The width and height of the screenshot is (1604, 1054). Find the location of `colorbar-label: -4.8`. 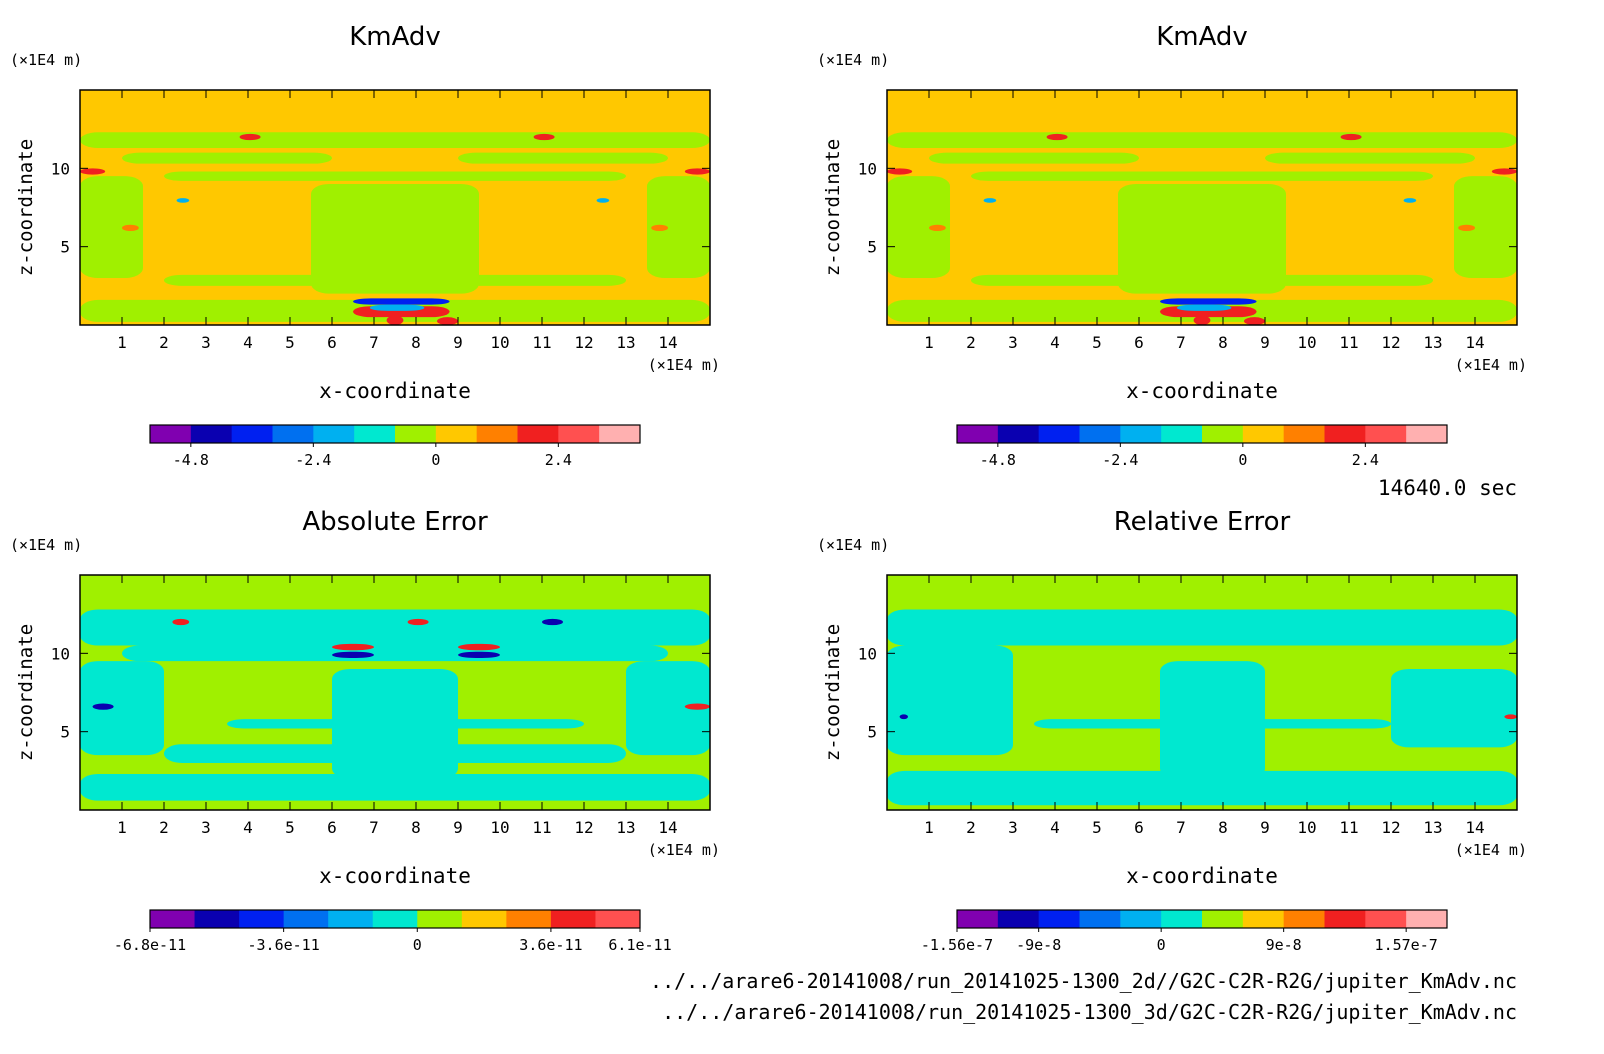

colorbar-label: -4.8 is located at coordinates (998, 460).